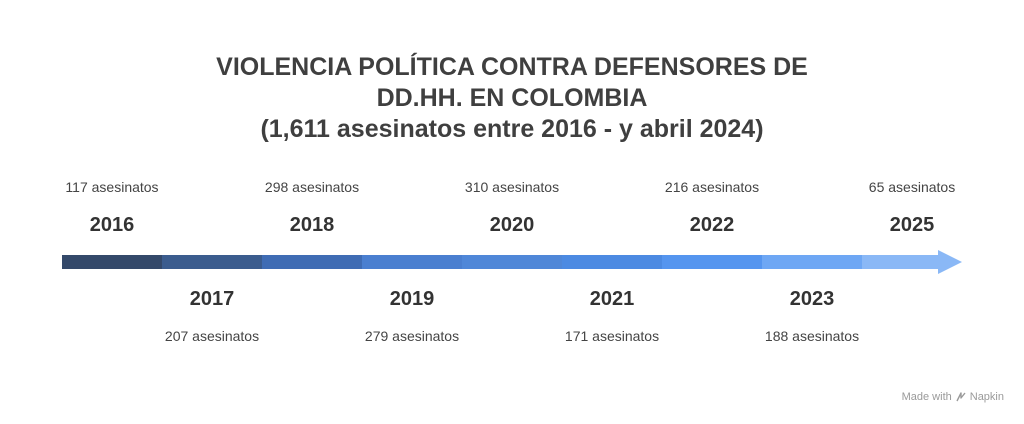 Image resolution: width=1024 pixels, height=424 pixels. What do you see at coordinates (712, 262) in the screenshot?
I see `timeline-segment-2022` at bounding box center [712, 262].